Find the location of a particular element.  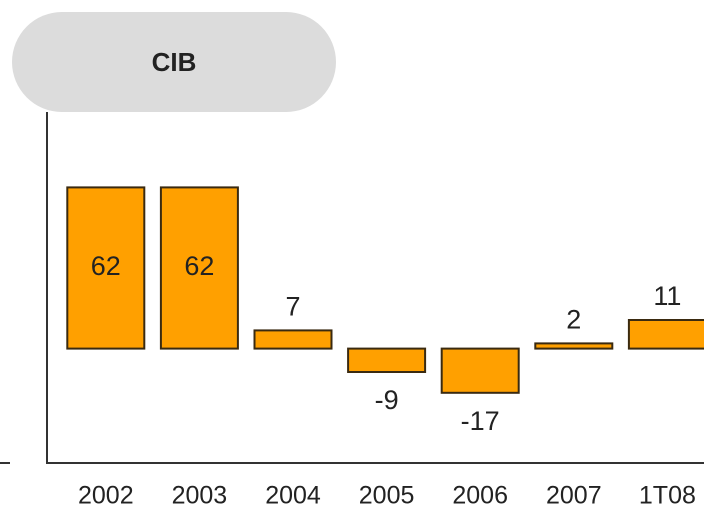

chart-title: CIB is located at coordinates (174, 62).